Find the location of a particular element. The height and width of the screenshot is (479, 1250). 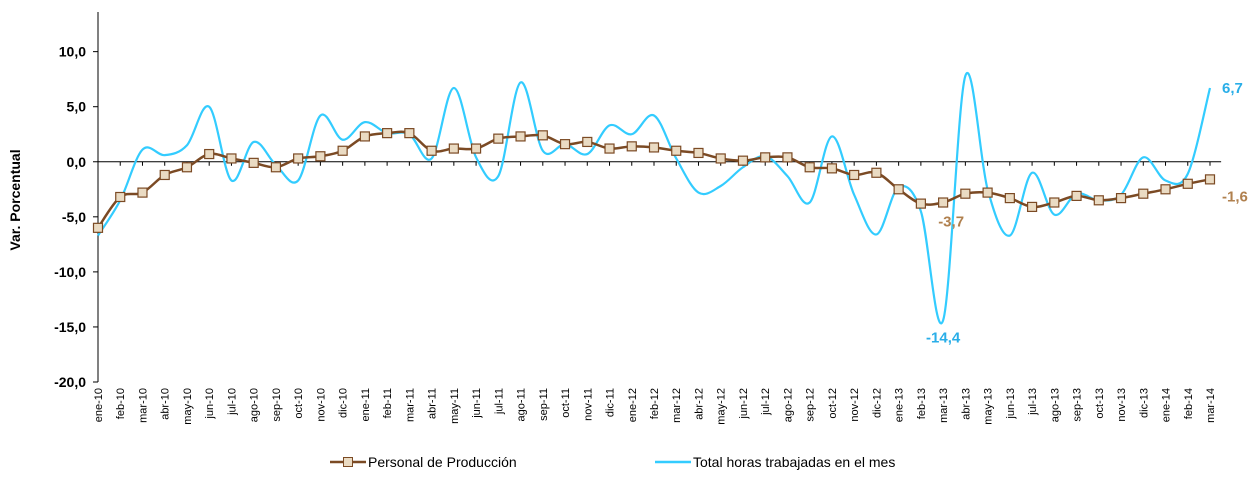

x-tick-label: ene-14 is located at coordinates (1167, 405).